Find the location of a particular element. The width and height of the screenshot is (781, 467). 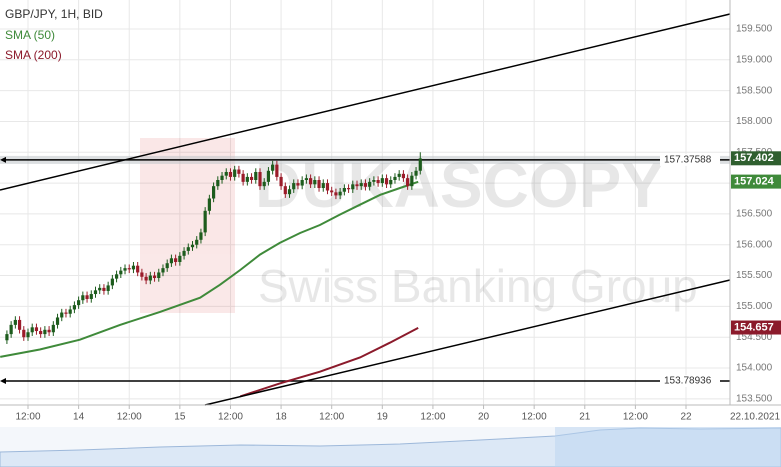

x-tick-label: 21 is located at coordinates (585, 417).